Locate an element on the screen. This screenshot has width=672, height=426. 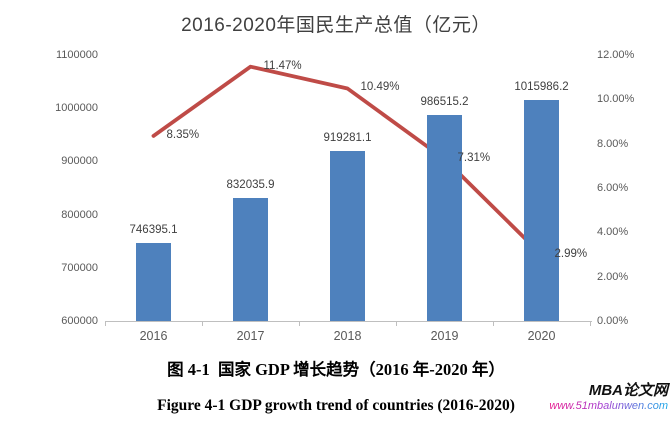
right-axis-tick-label: 2.00% is located at coordinates (613, 276).